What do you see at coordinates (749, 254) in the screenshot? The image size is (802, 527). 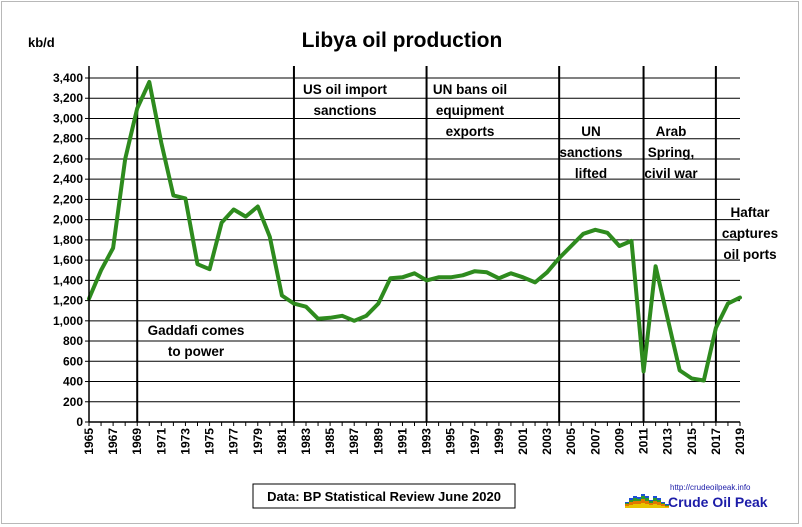 I see `event-annotation-line: oil ports` at bounding box center [749, 254].